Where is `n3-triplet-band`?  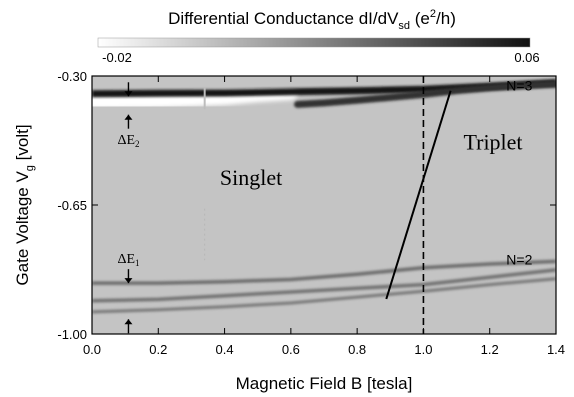 n3-triplet-band is located at coordinates (425, 94).